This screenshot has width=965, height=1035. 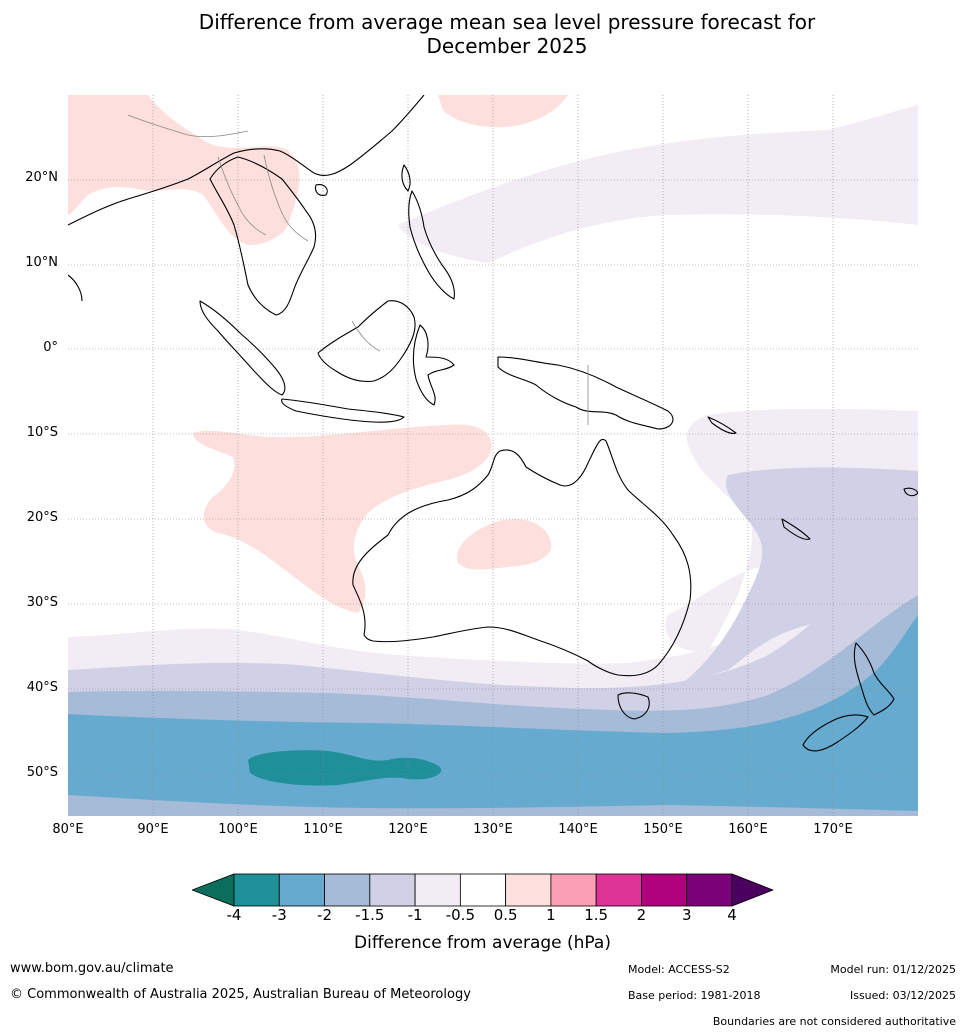 I want to click on colorbar-tick-label: -2, so click(x=325, y=915).